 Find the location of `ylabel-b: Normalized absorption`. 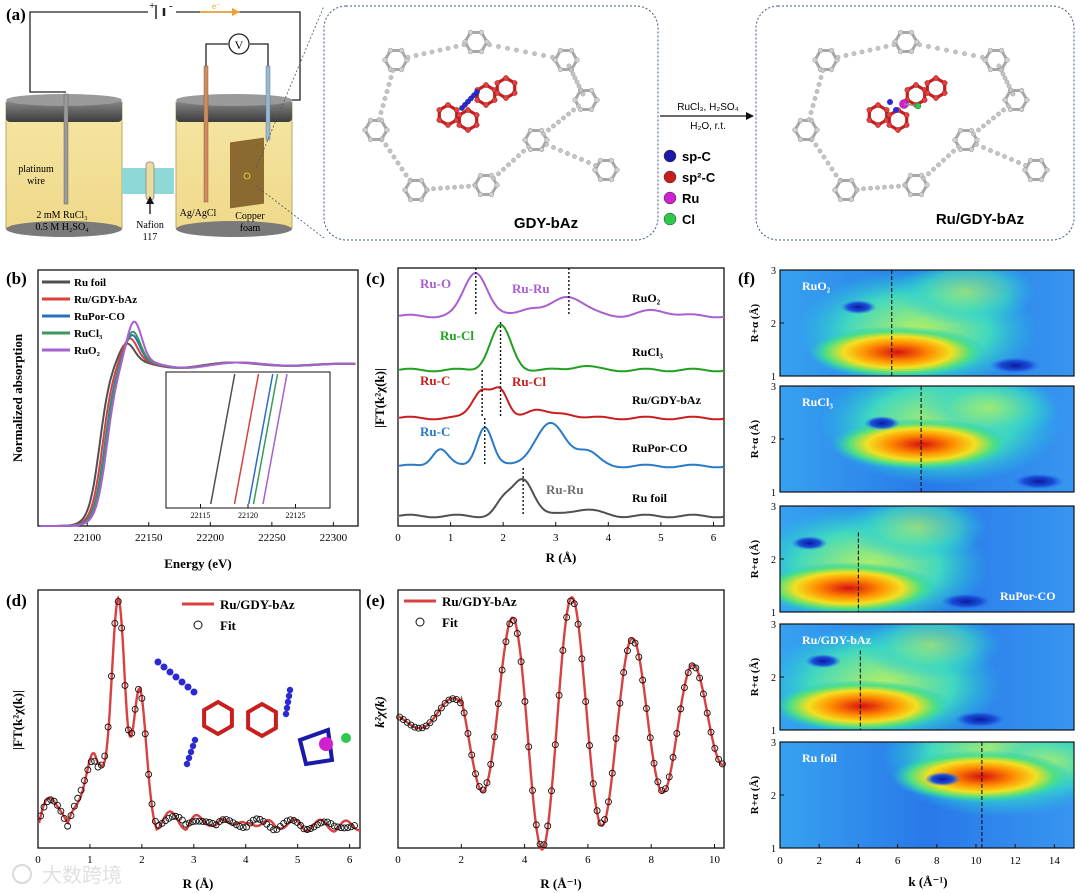

ylabel-b: Normalized absorption is located at coordinates (17, 397).